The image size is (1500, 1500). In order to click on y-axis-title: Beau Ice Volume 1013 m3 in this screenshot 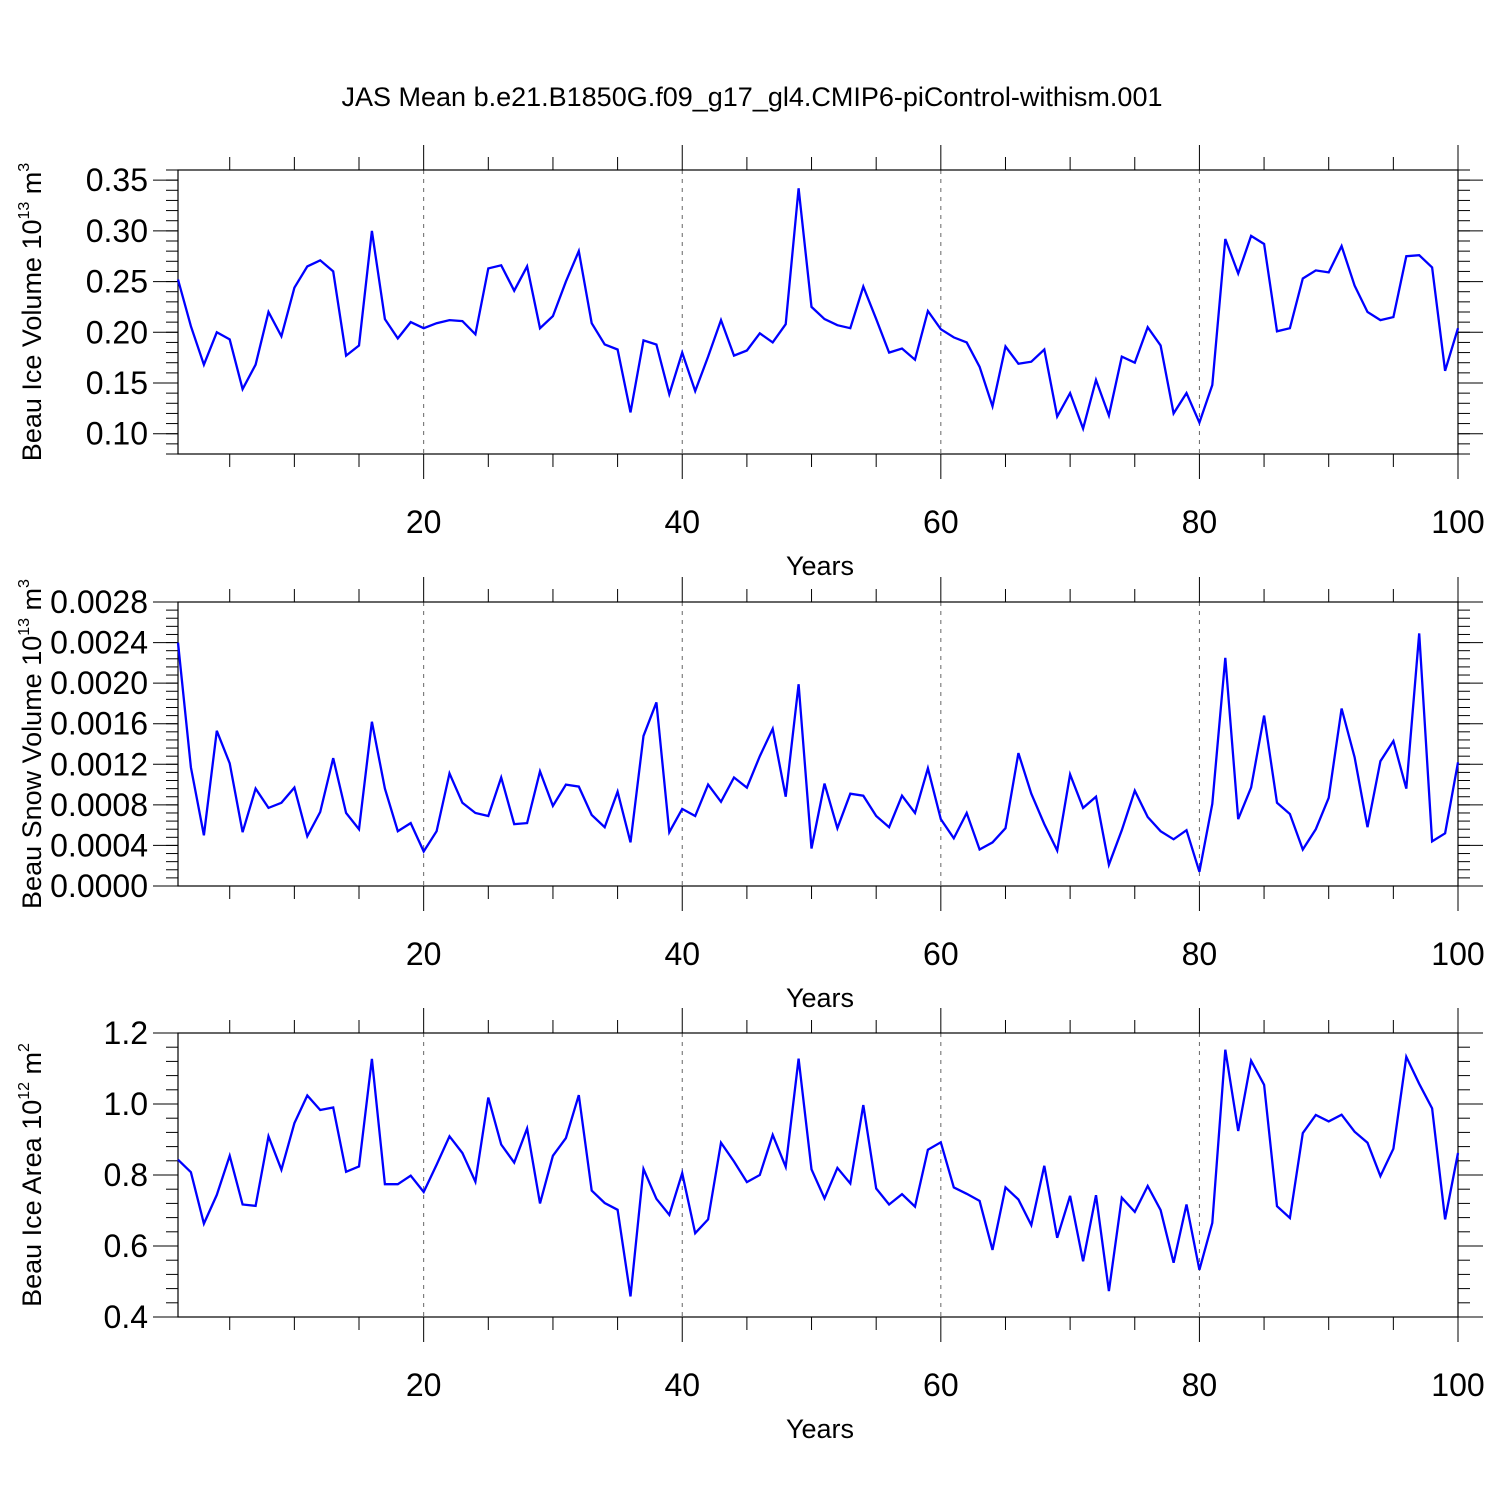, I will do `click(31, 312)`.